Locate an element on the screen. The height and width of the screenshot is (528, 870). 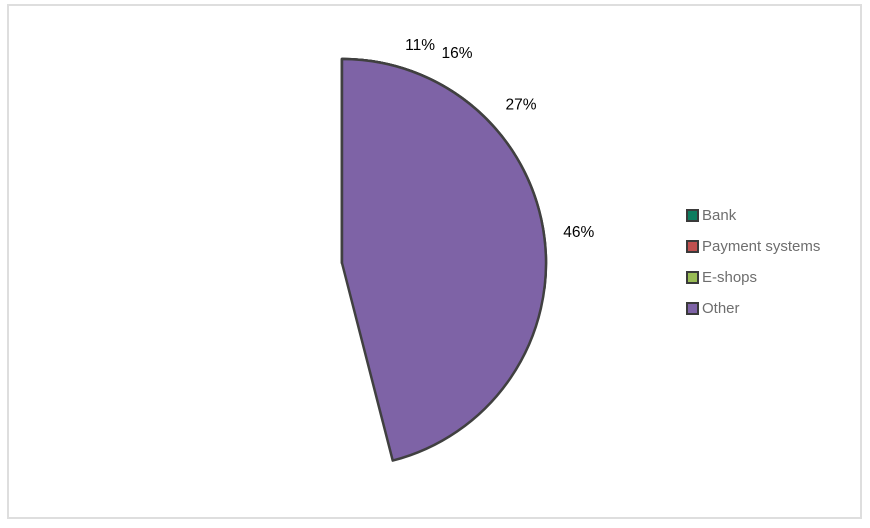
legend-marker-e-shops is located at coordinates (692, 277).